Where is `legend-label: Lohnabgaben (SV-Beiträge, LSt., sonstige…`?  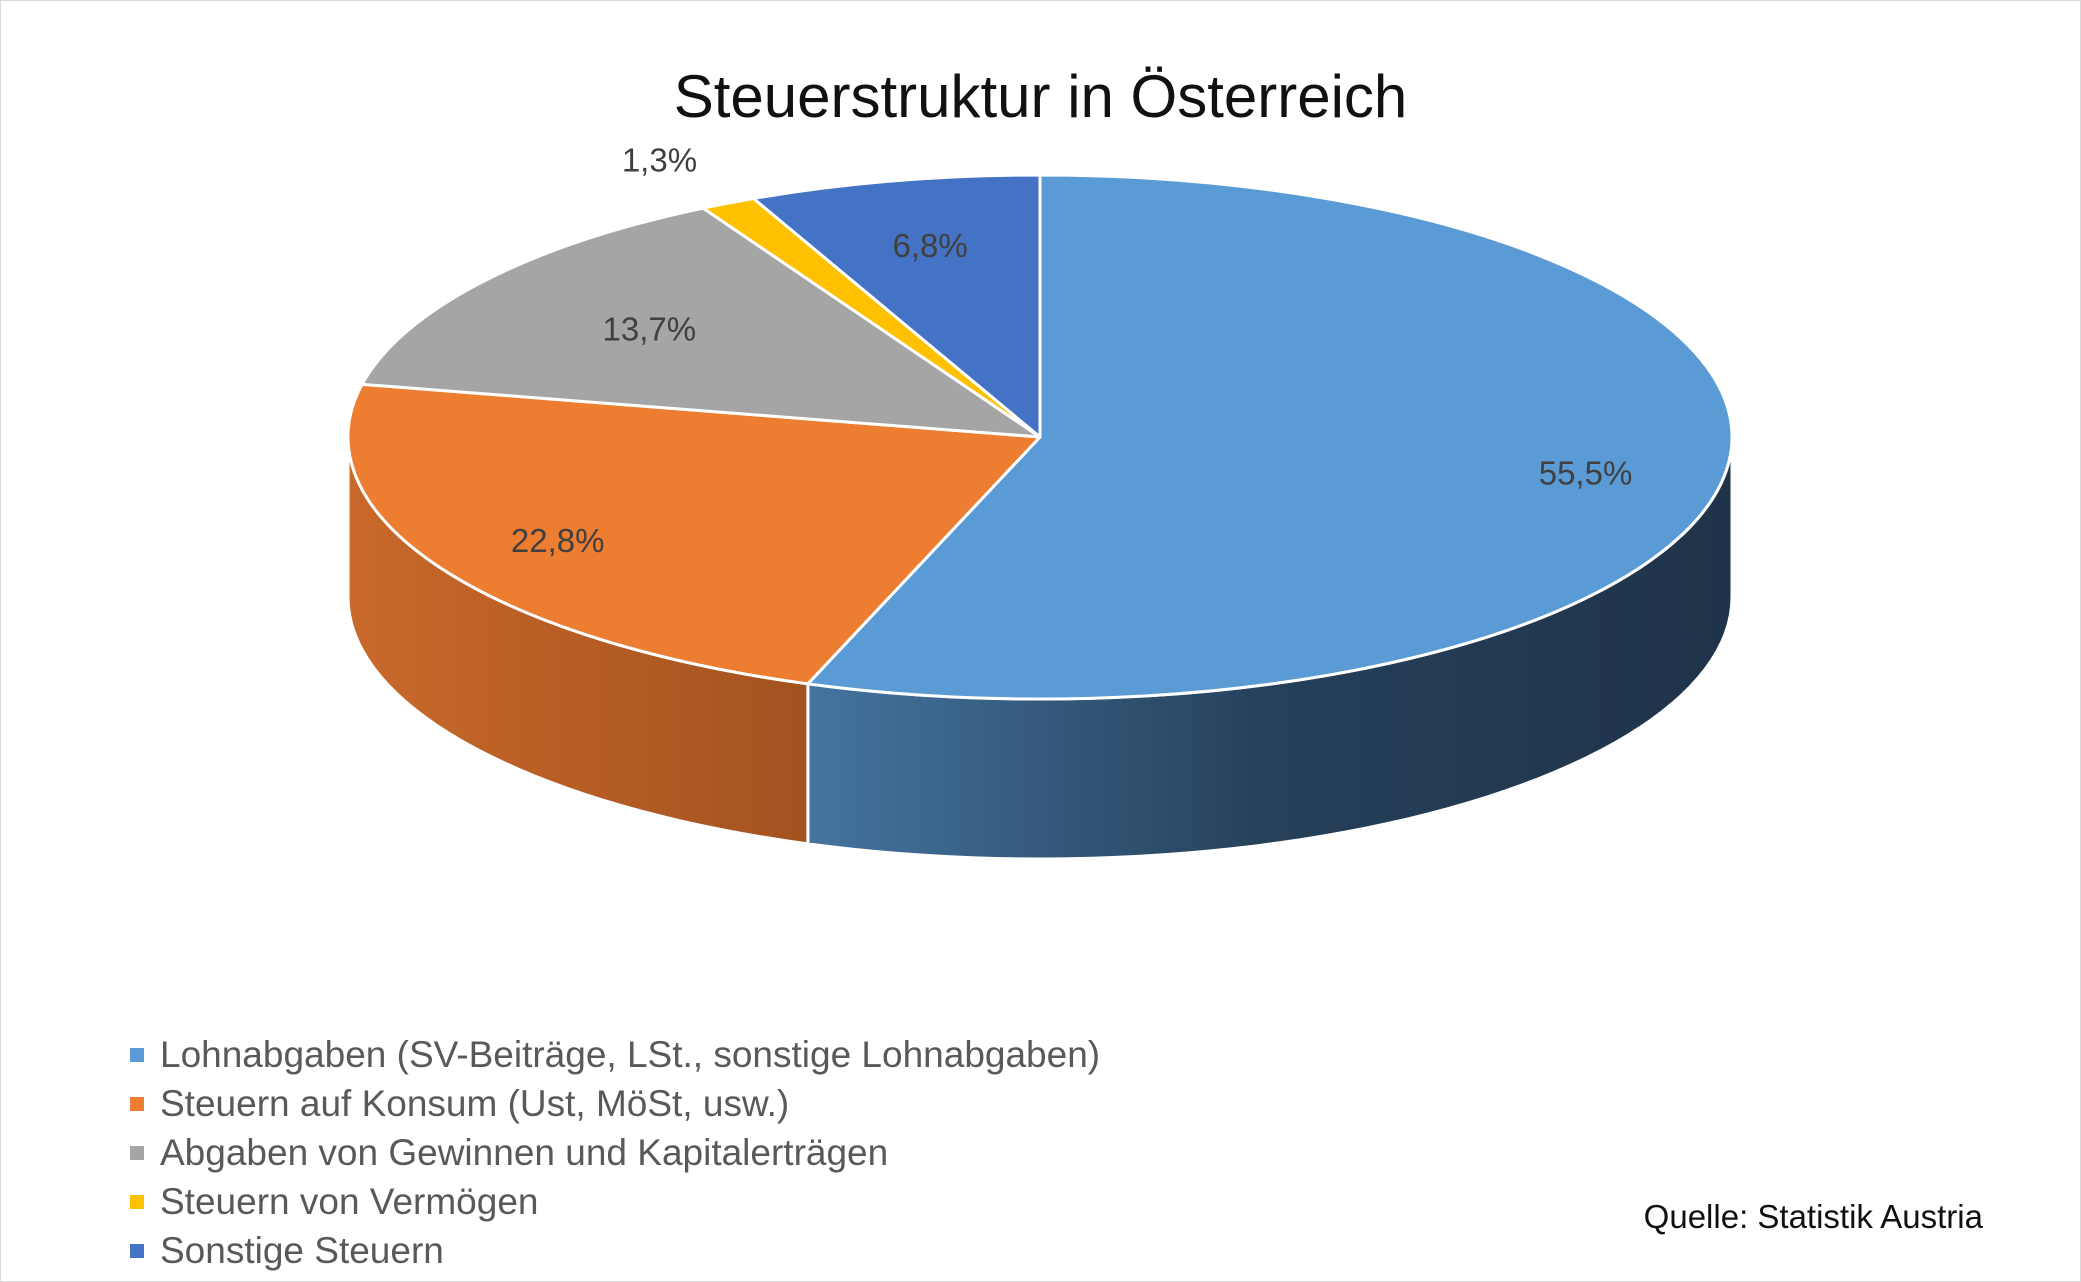 legend-label: Lohnabgaben (SV-Beiträge, LSt., sonstige… is located at coordinates (630, 1054).